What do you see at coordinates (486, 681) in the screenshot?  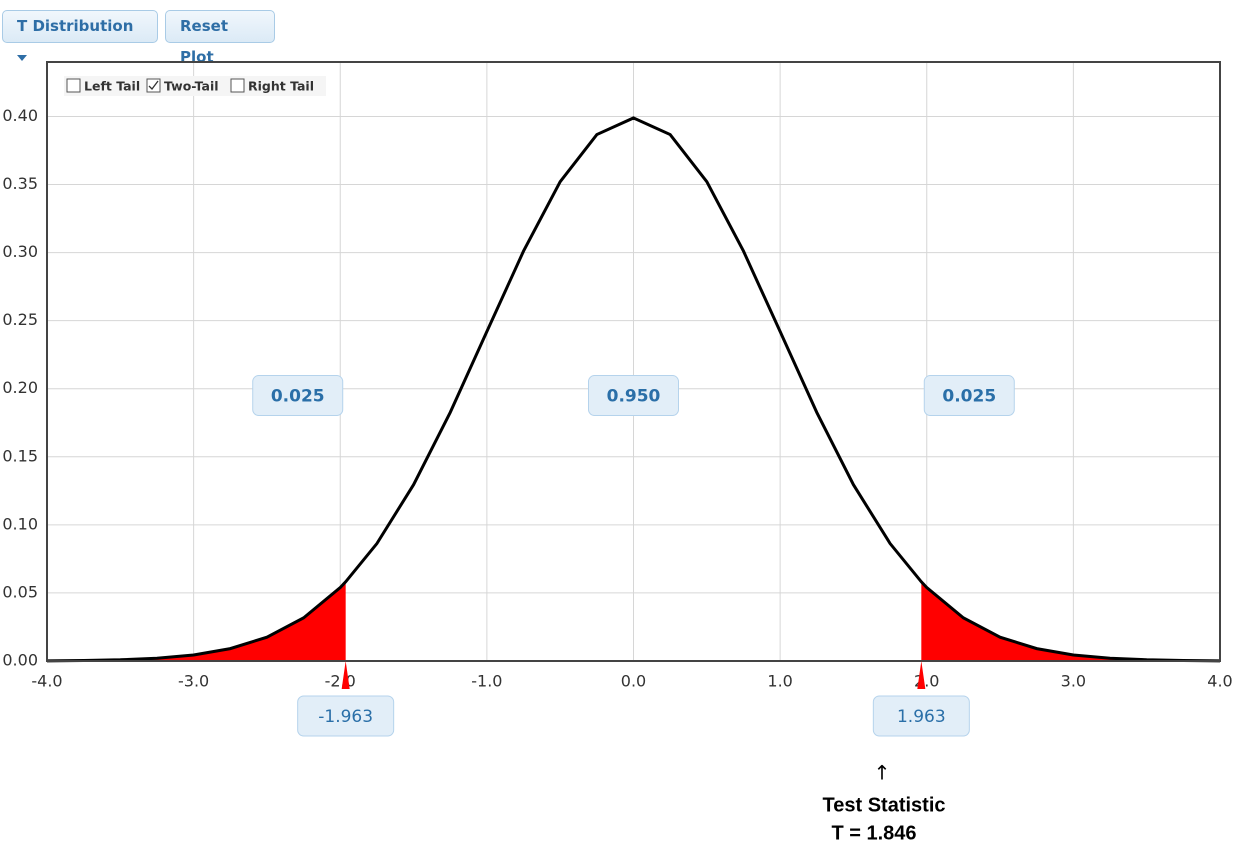 I see `x-tick-label: -1.0` at bounding box center [486, 681].